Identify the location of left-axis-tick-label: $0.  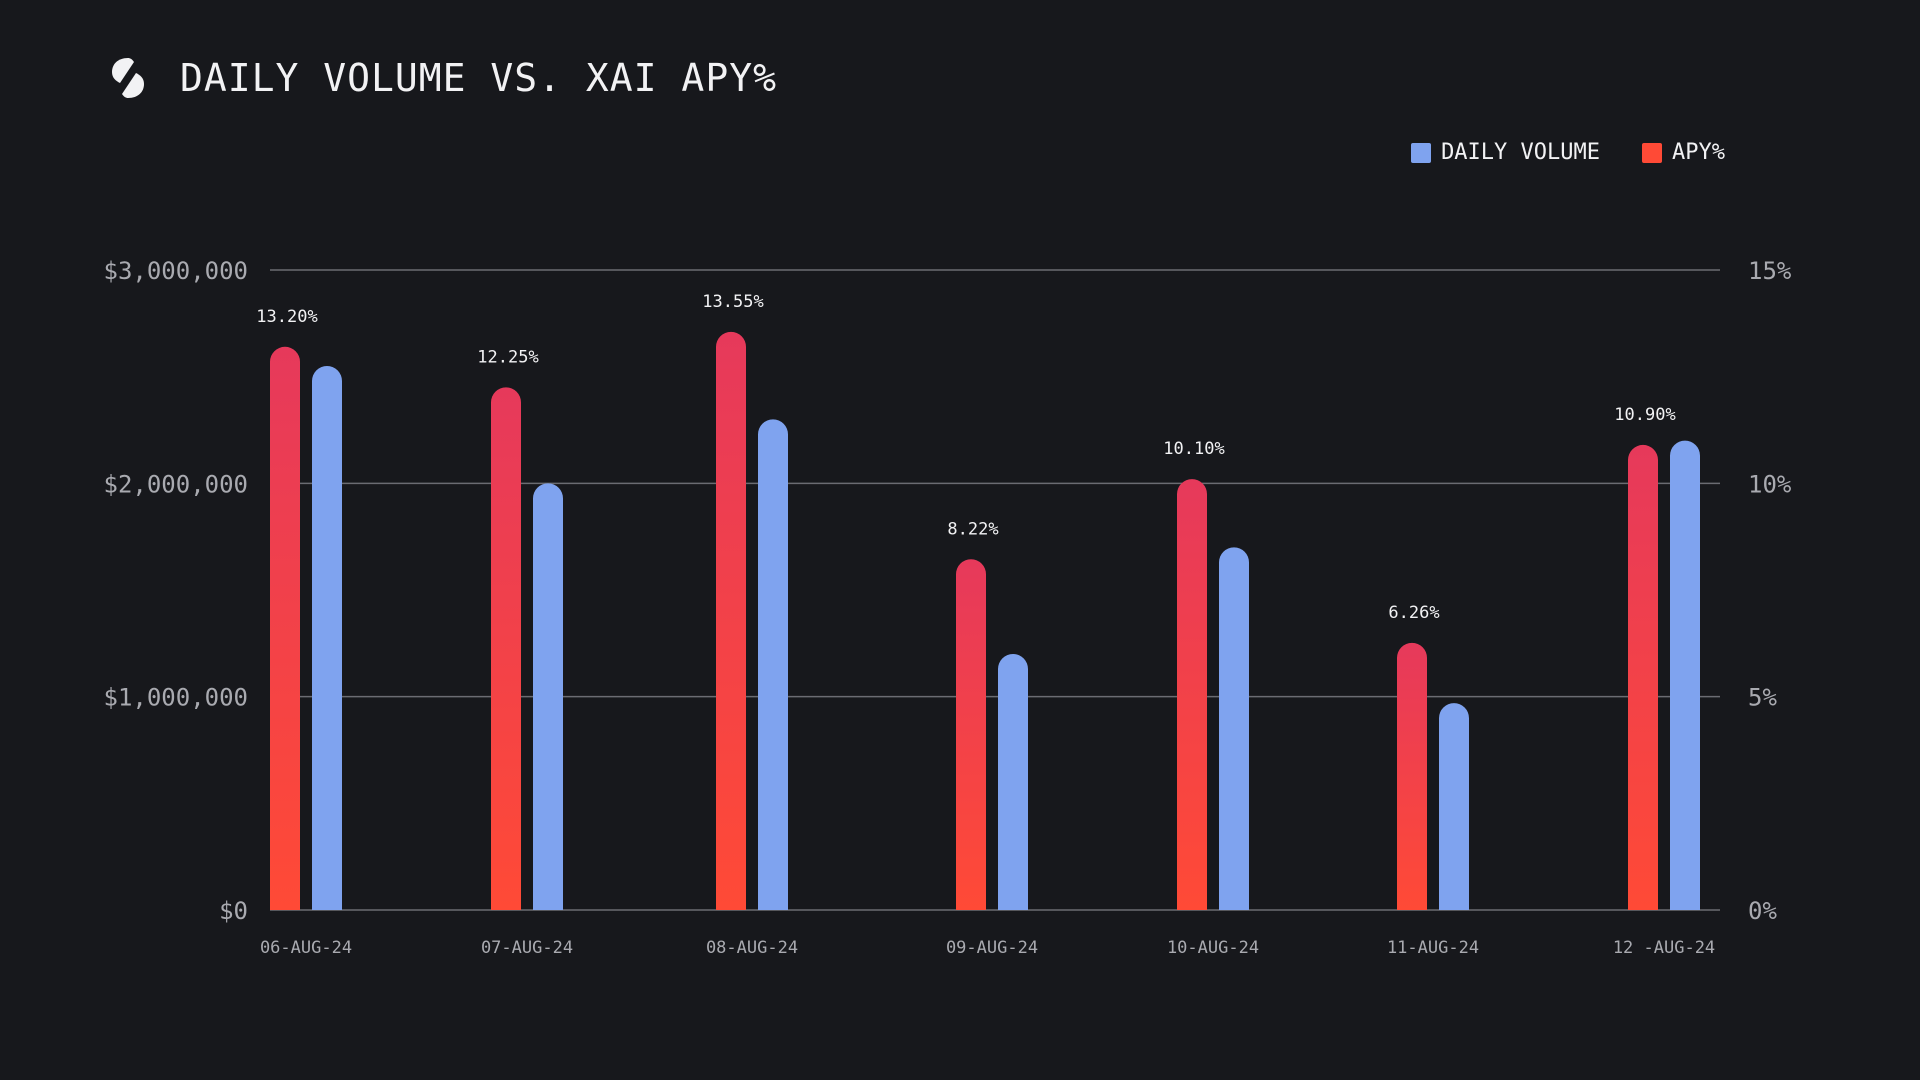
(233, 911).